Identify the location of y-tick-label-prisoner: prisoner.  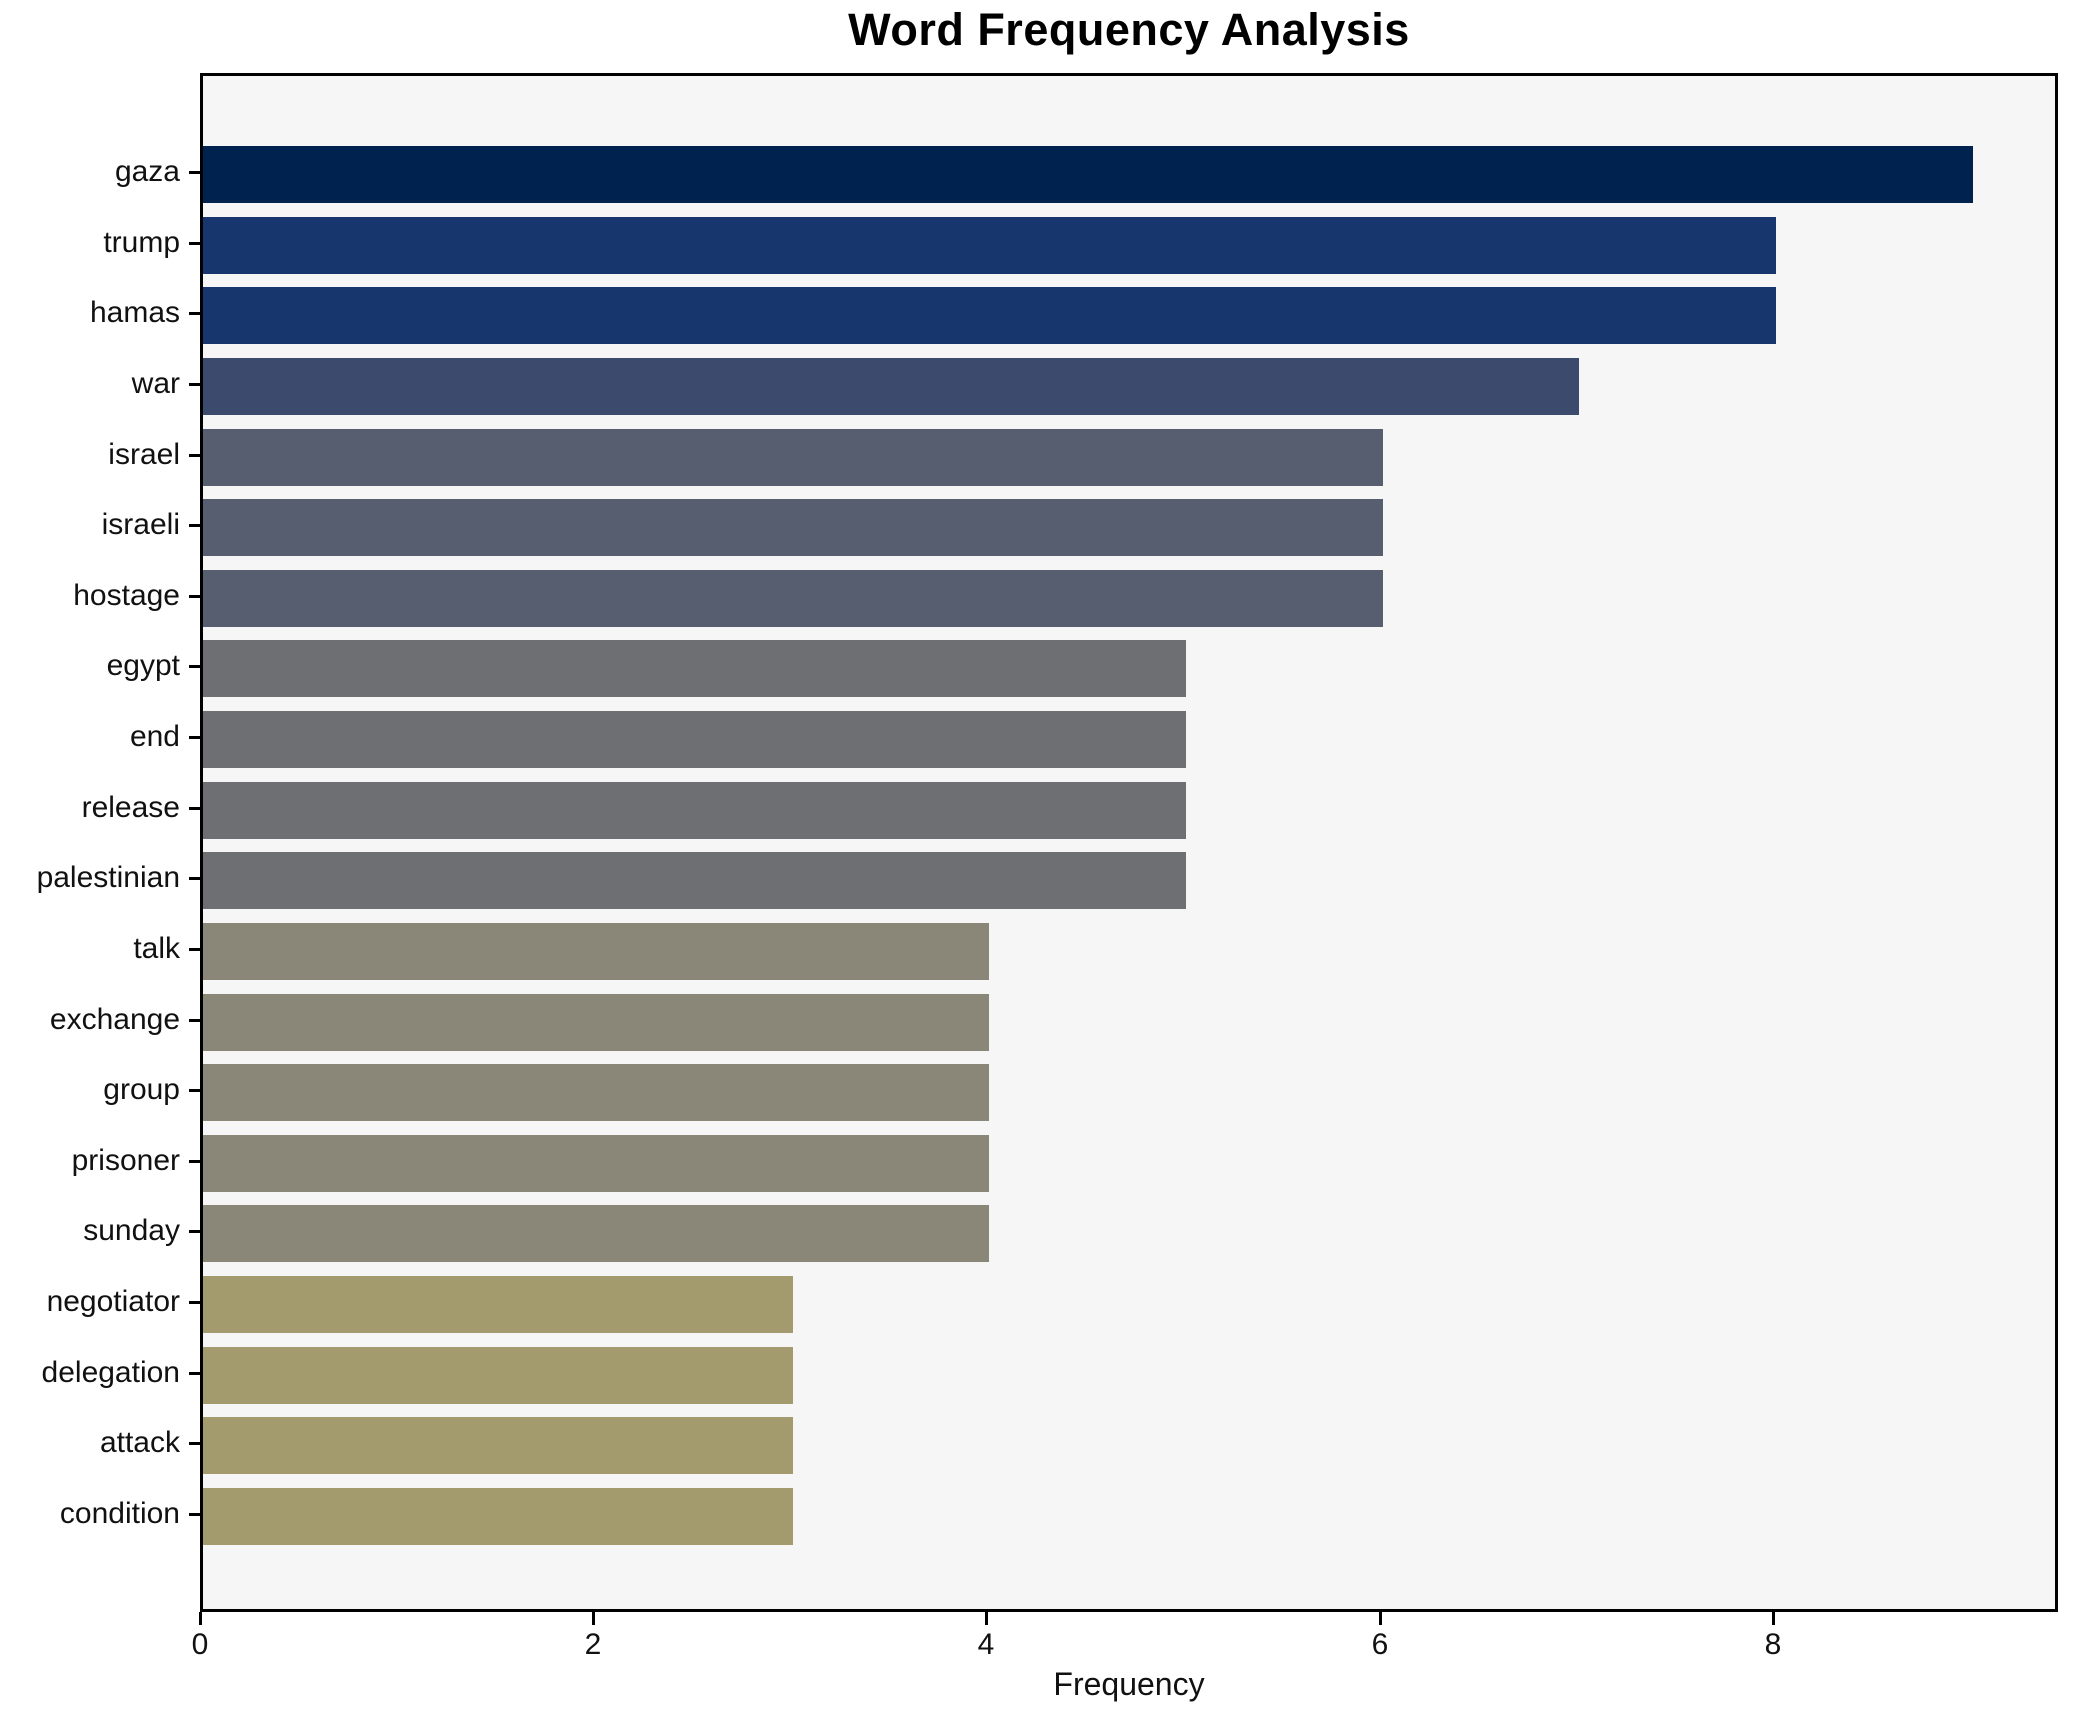
(125, 1160).